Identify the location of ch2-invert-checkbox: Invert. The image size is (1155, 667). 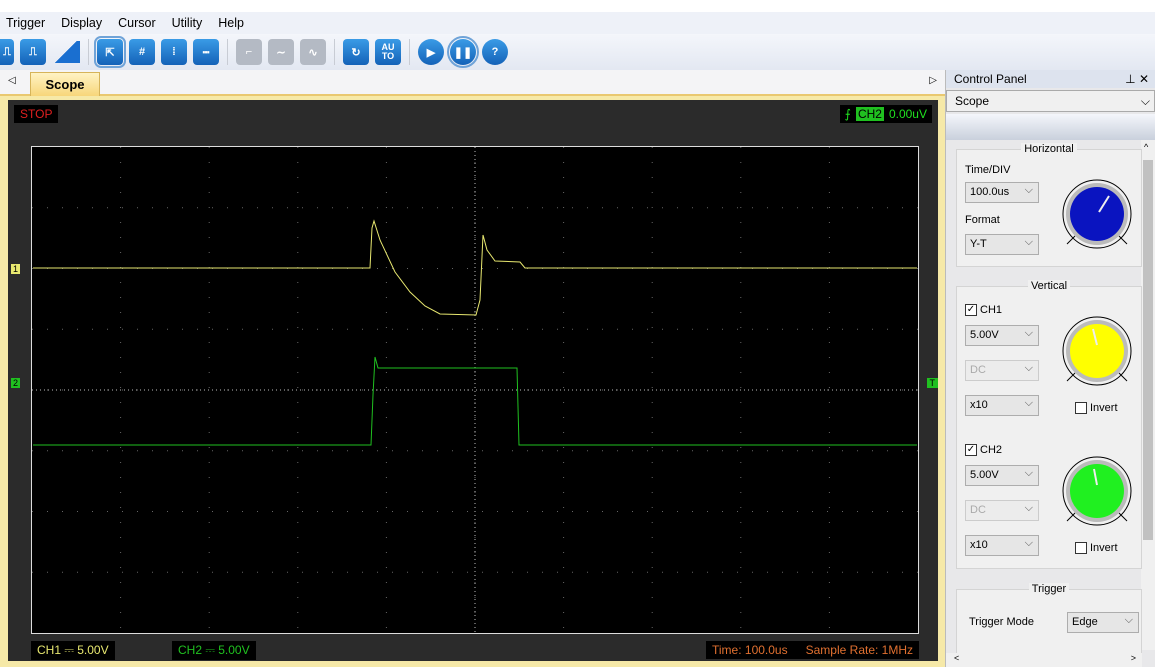
(1096, 548).